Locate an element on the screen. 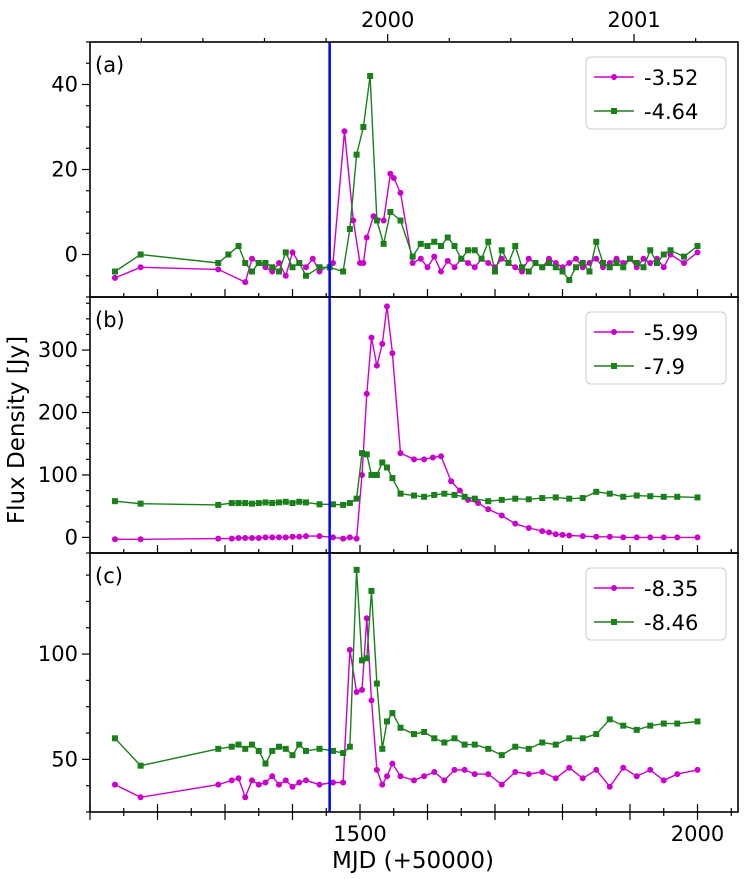 The image size is (748, 879). series-green is located at coordinates (406, 479).